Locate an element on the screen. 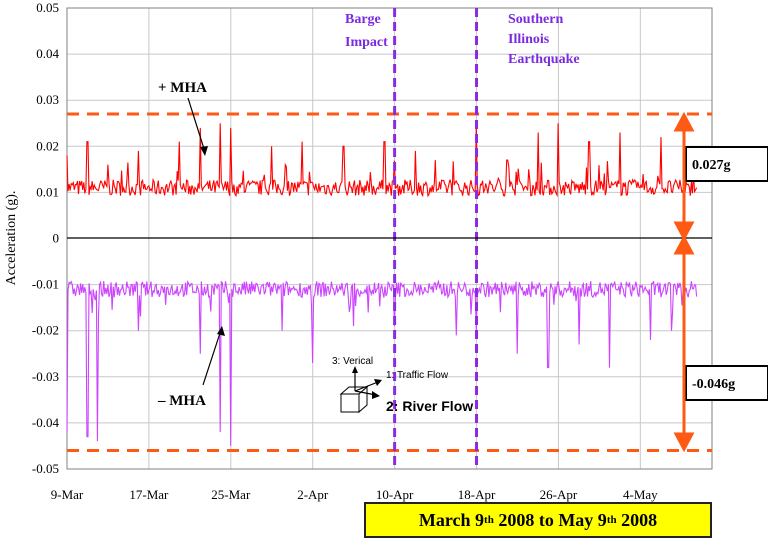 This screenshot has height=543, width=768. y-tick-label: 0.01 is located at coordinates (47, 191).